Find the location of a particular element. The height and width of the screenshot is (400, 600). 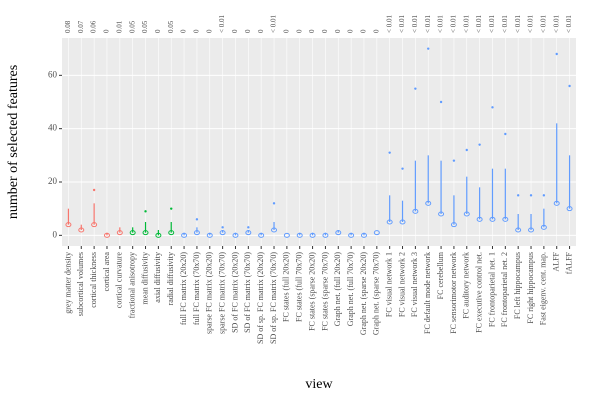

y-tick-label: 60 is located at coordinates (53, 74).